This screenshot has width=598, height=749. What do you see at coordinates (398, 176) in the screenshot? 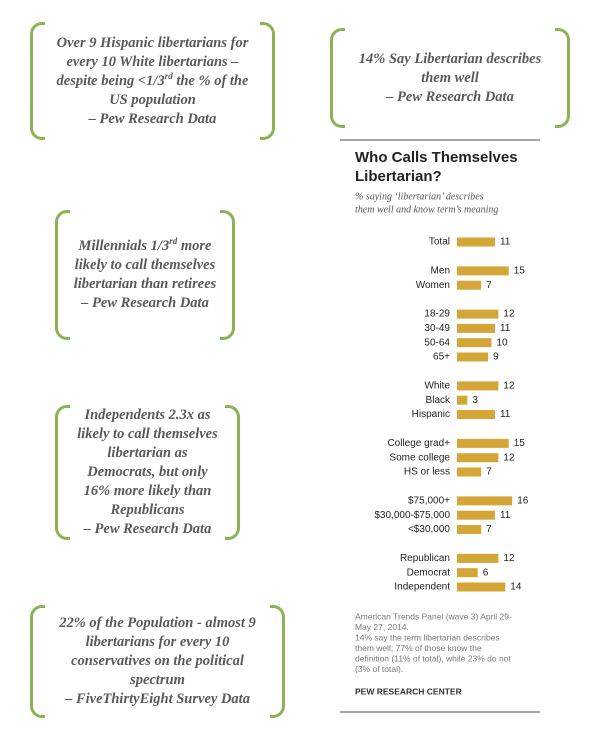
I see `chart-title: Libertarian?` at bounding box center [398, 176].